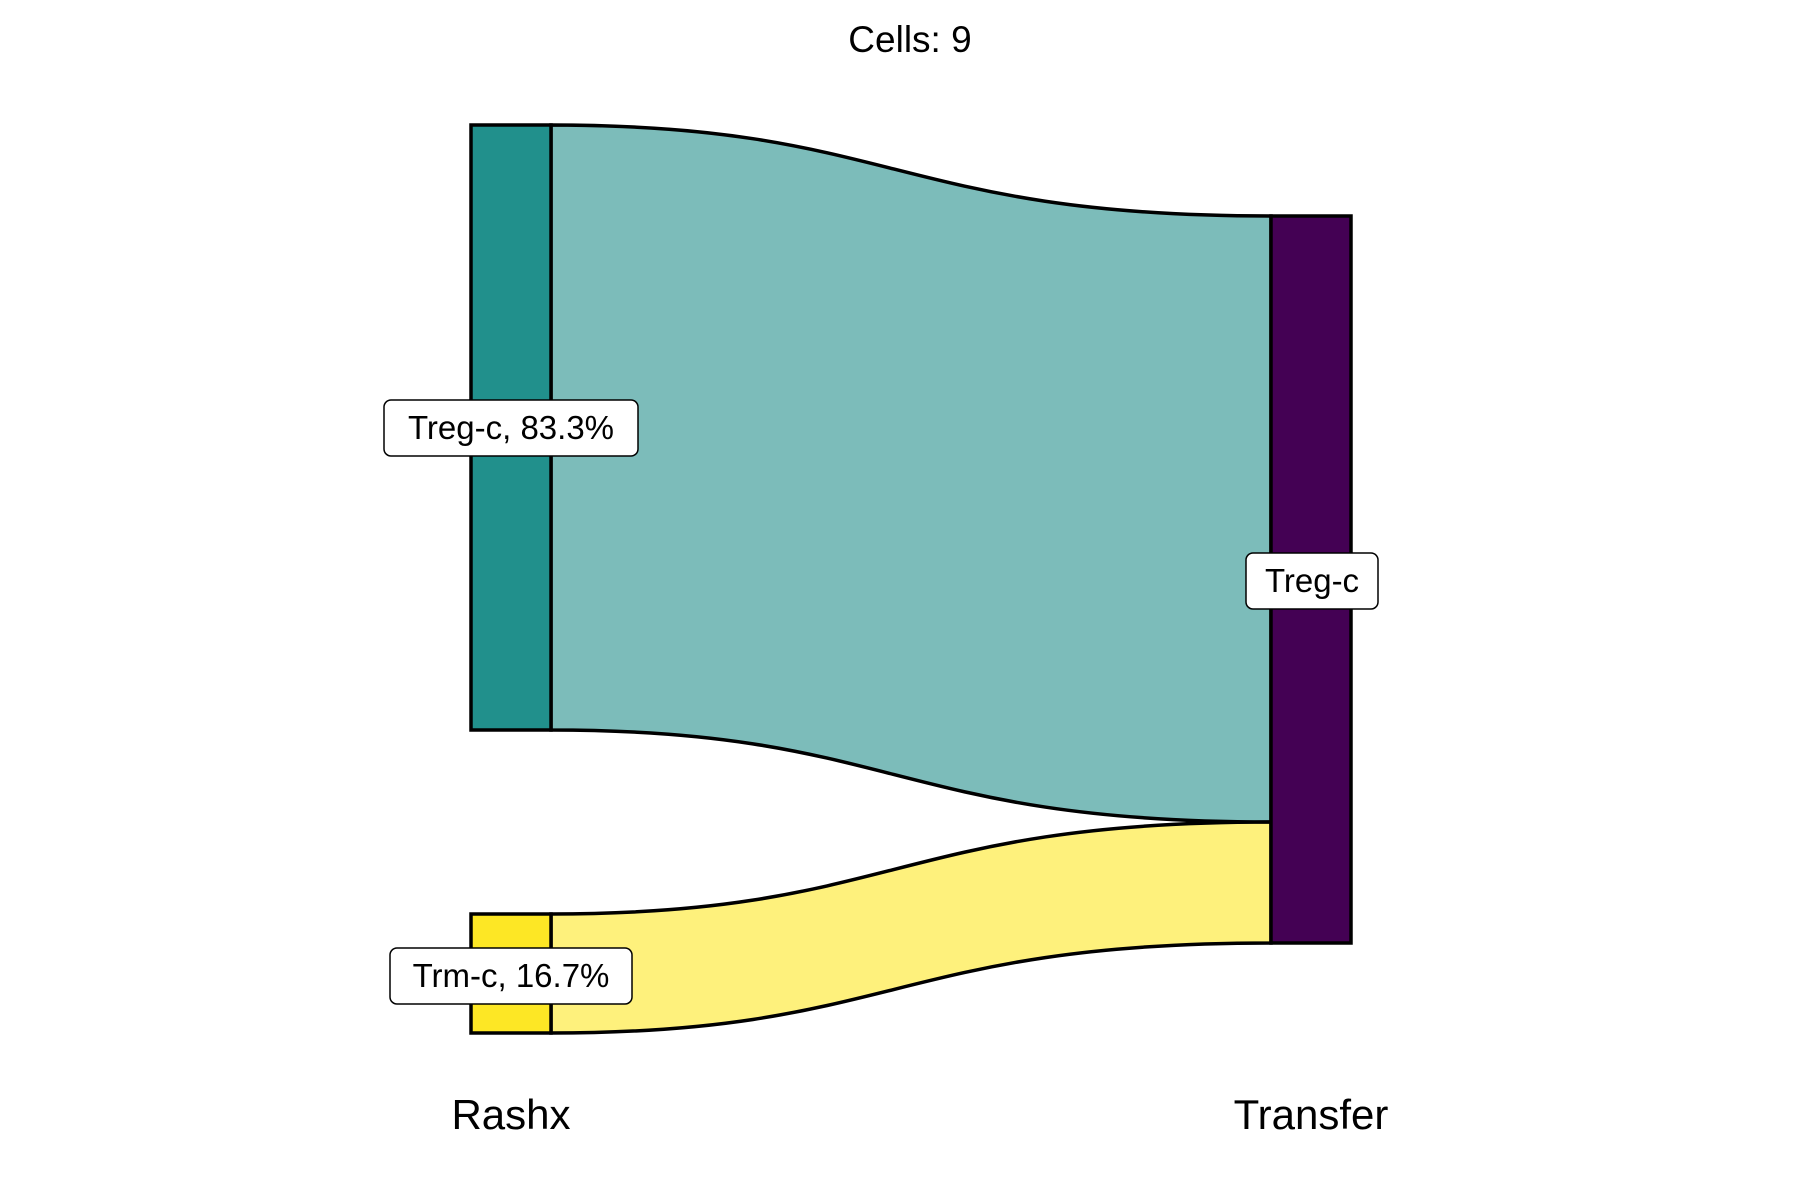 This screenshot has height=1200, width=1800. What do you see at coordinates (511, 579) in the screenshot?
I see `left-axis-strata` at bounding box center [511, 579].